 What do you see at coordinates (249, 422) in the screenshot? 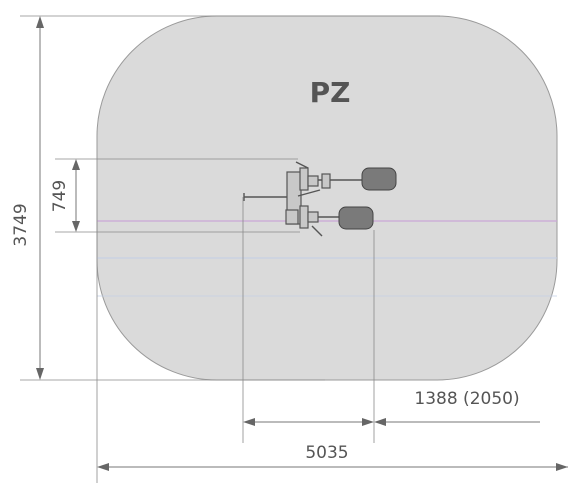
I see `arrow-5035-left` at bounding box center [249, 422].